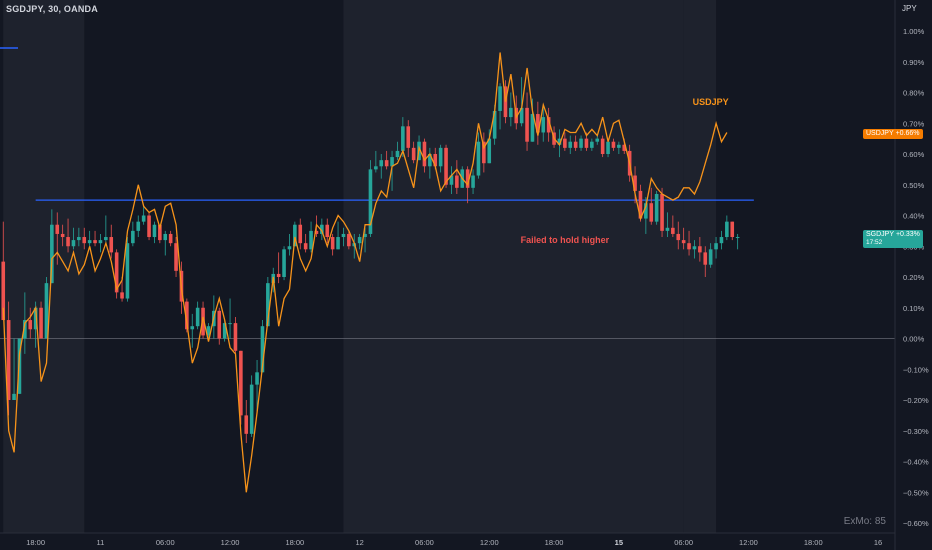 Image resolution: width=932 pixels, height=550 pixels. What do you see at coordinates (907, 235) in the screenshot?
I see `sgdjpy-tag-value: +0.33%` at bounding box center [907, 235].